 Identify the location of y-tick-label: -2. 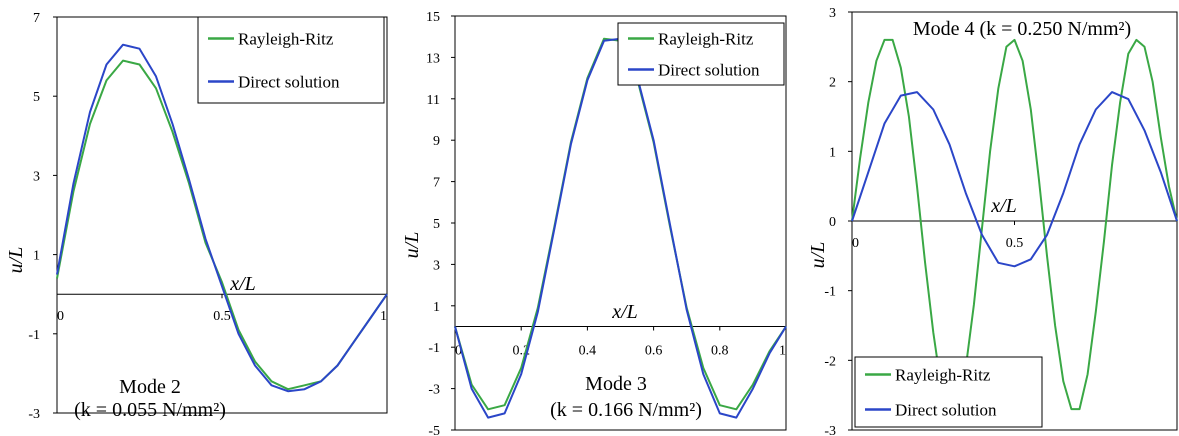
(830, 361).